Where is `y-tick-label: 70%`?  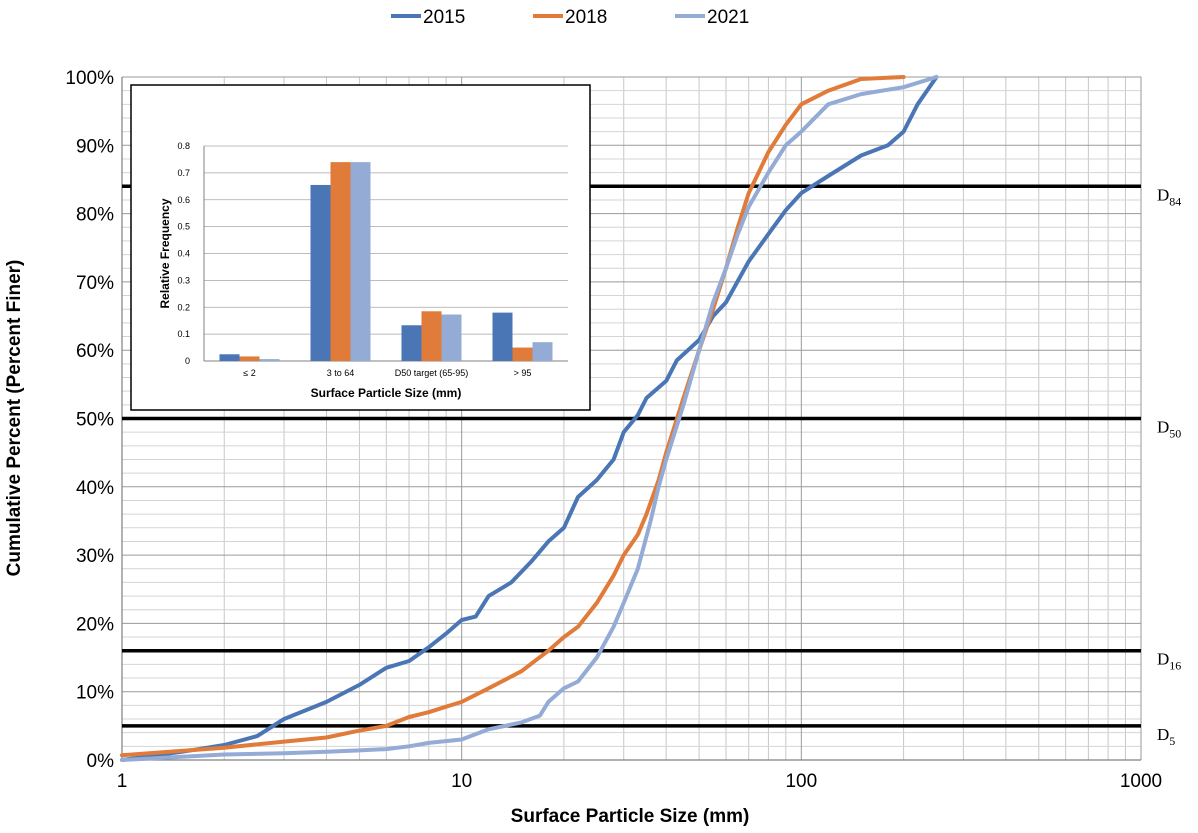
y-tick-label: 70% is located at coordinates (95, 283).